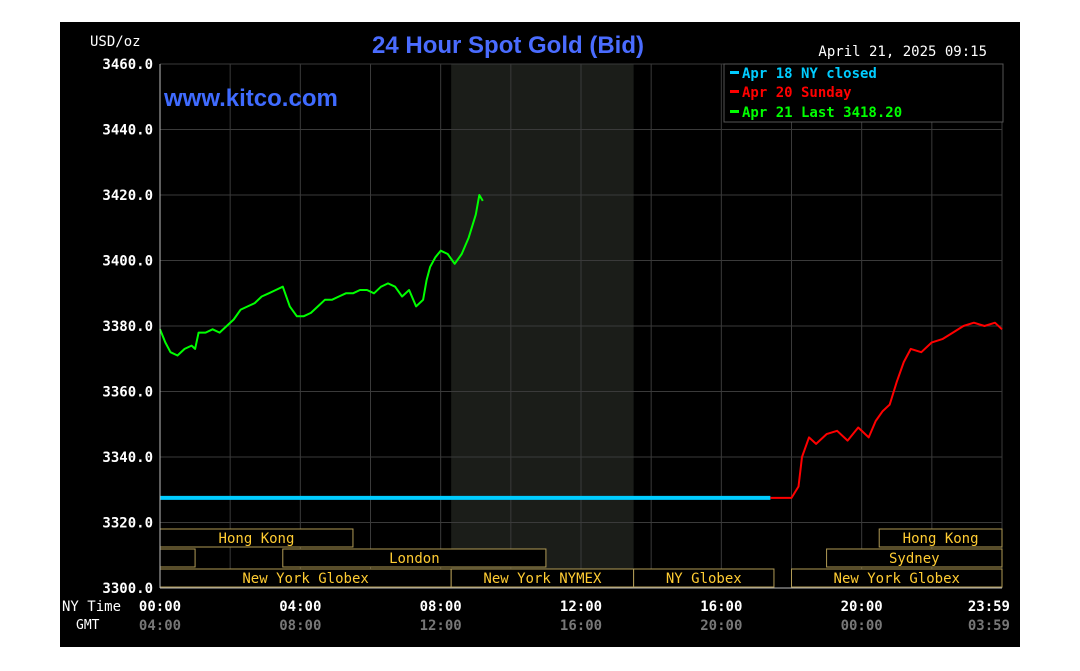 The image size is (1080, 671). Describe the element at coordinates (127, 589) in the screenshot. I see `y-tick-label: 3300.0` at that location.